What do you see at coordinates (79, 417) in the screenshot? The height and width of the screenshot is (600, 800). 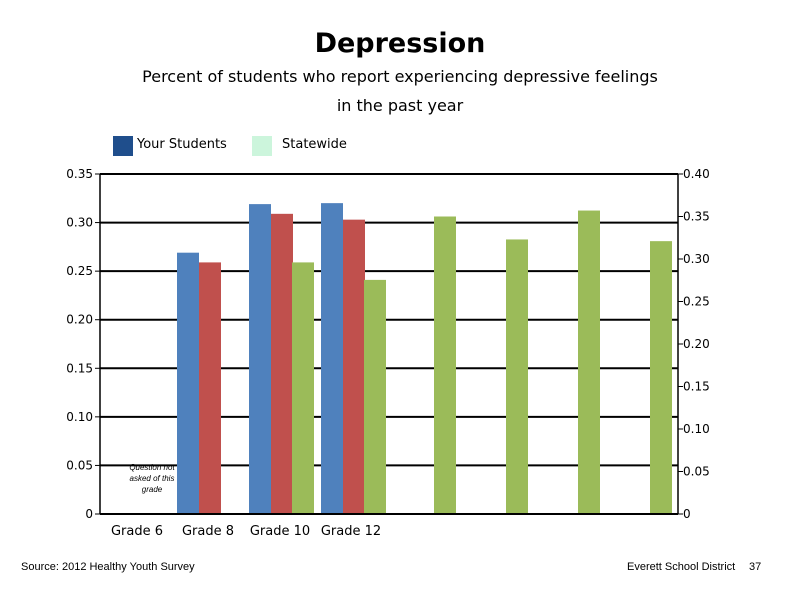 I see `left-axis-tick-label: 0.10` at bounding box center [79, 417].